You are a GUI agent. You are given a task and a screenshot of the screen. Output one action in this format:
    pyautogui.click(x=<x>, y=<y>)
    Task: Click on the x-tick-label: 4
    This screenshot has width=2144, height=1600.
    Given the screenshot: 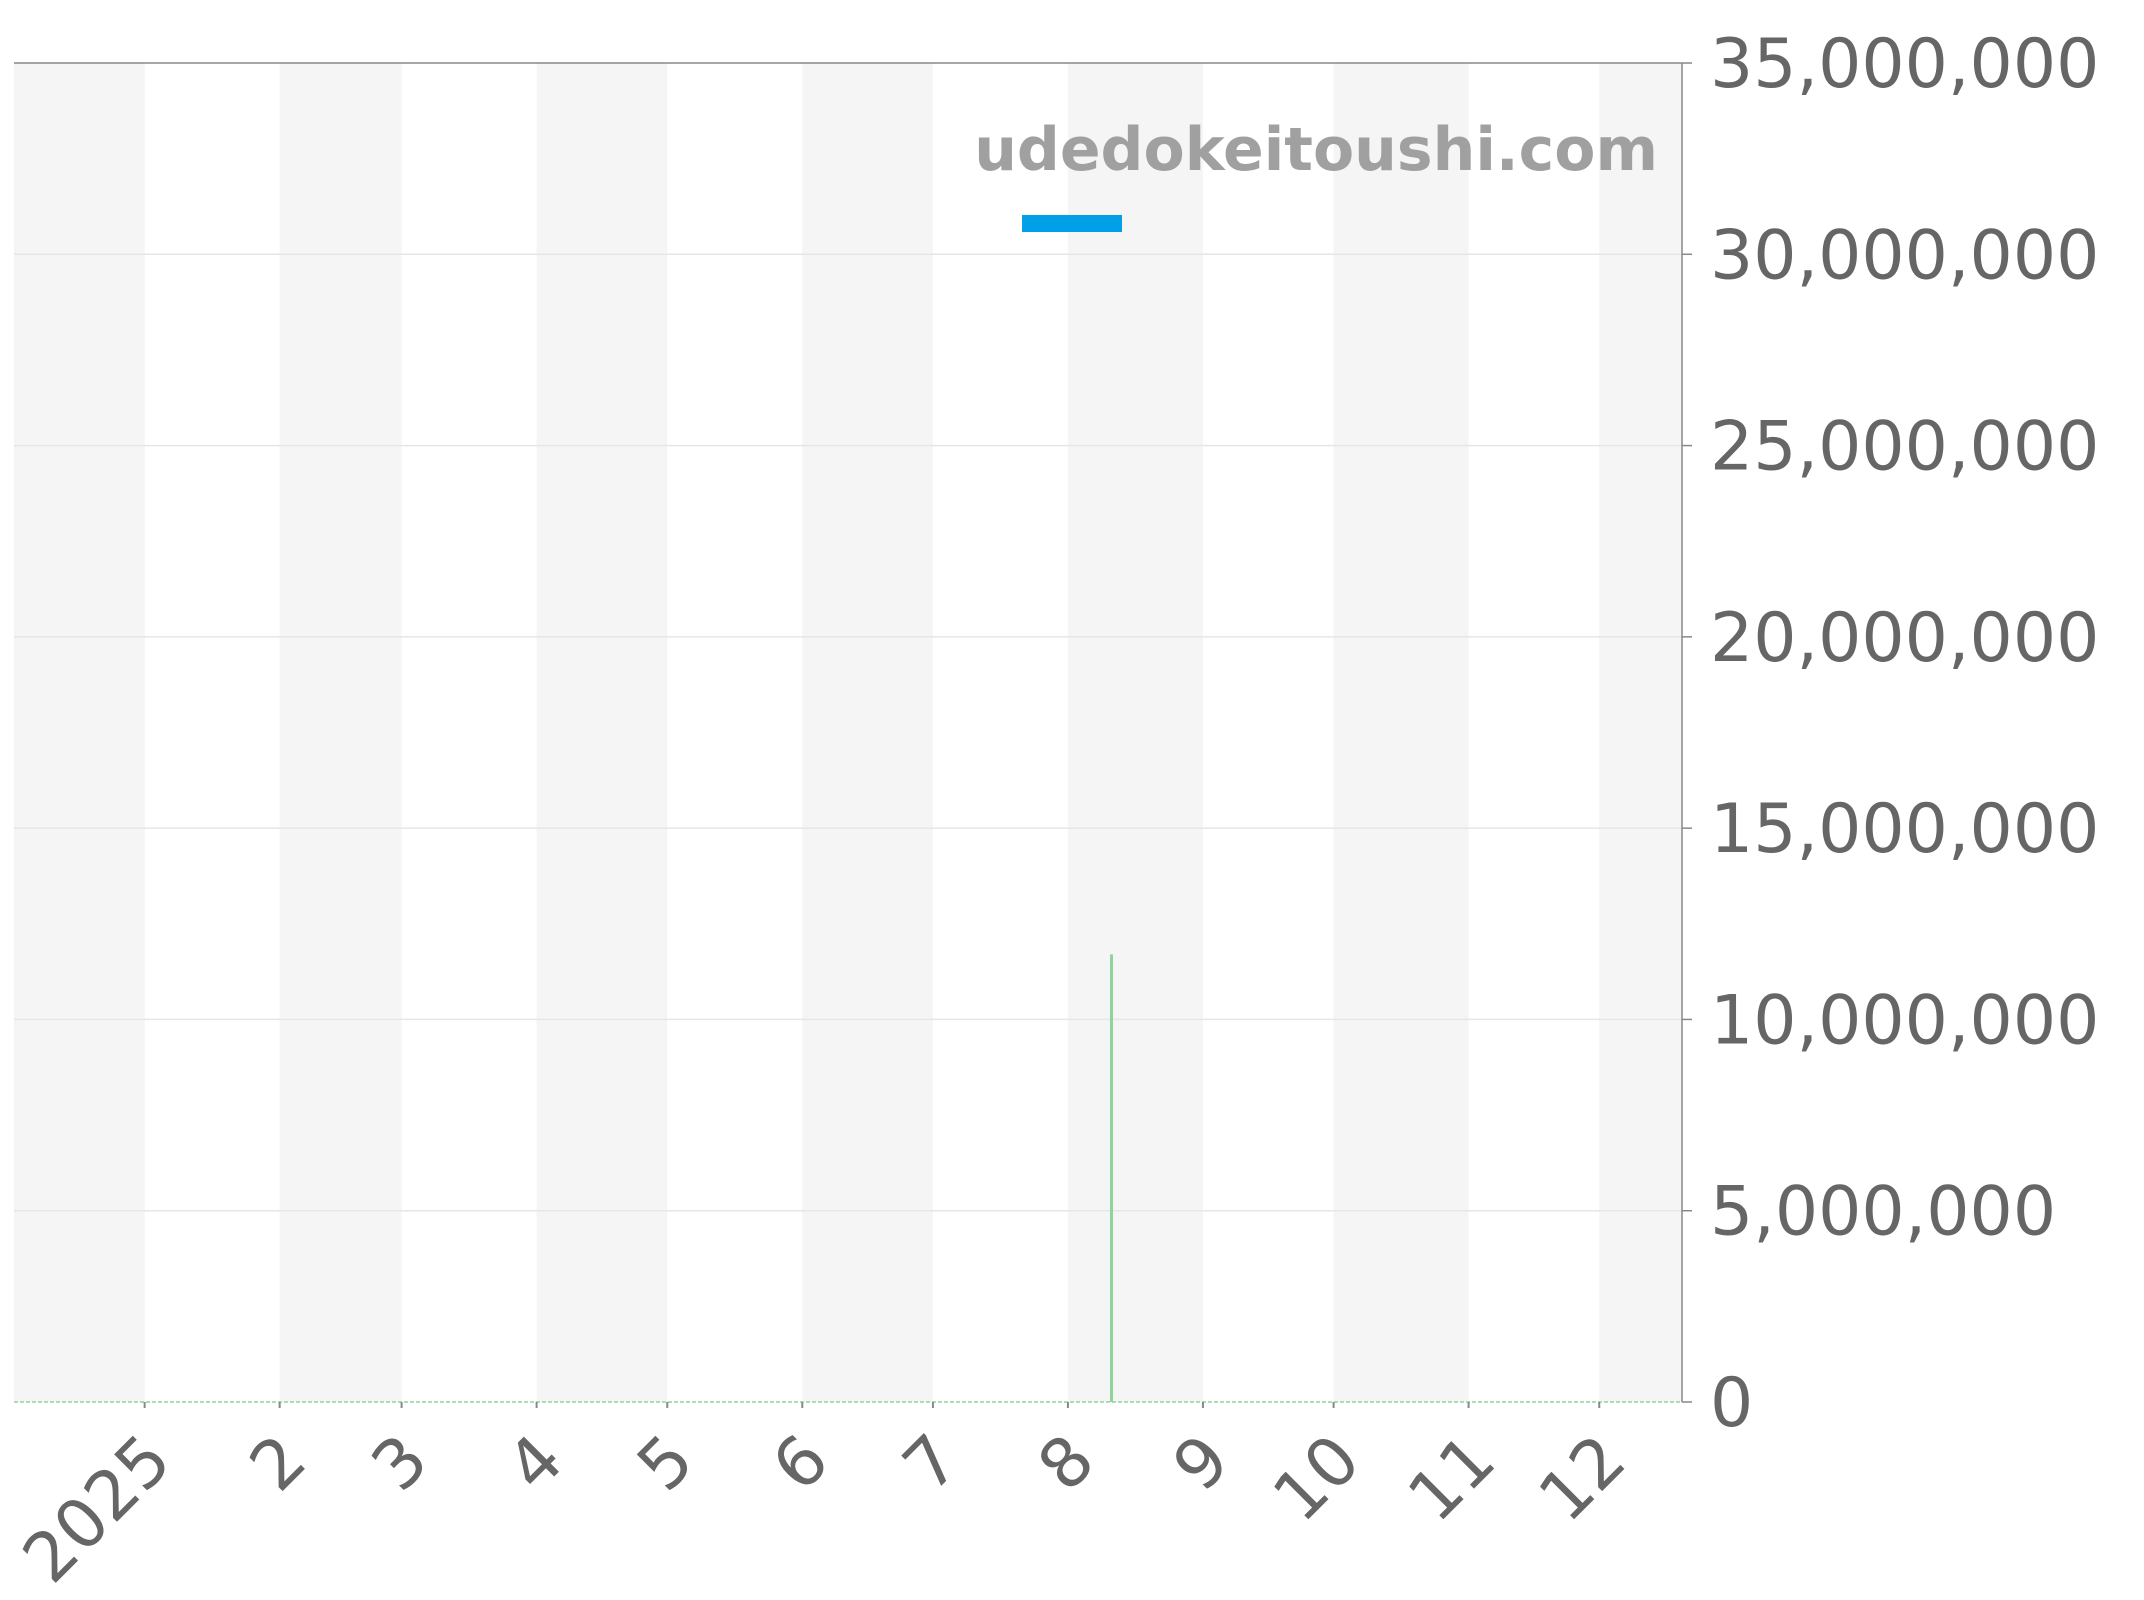 What is the action you would take?
    pyautogui.click(x=535, y=1463)
    